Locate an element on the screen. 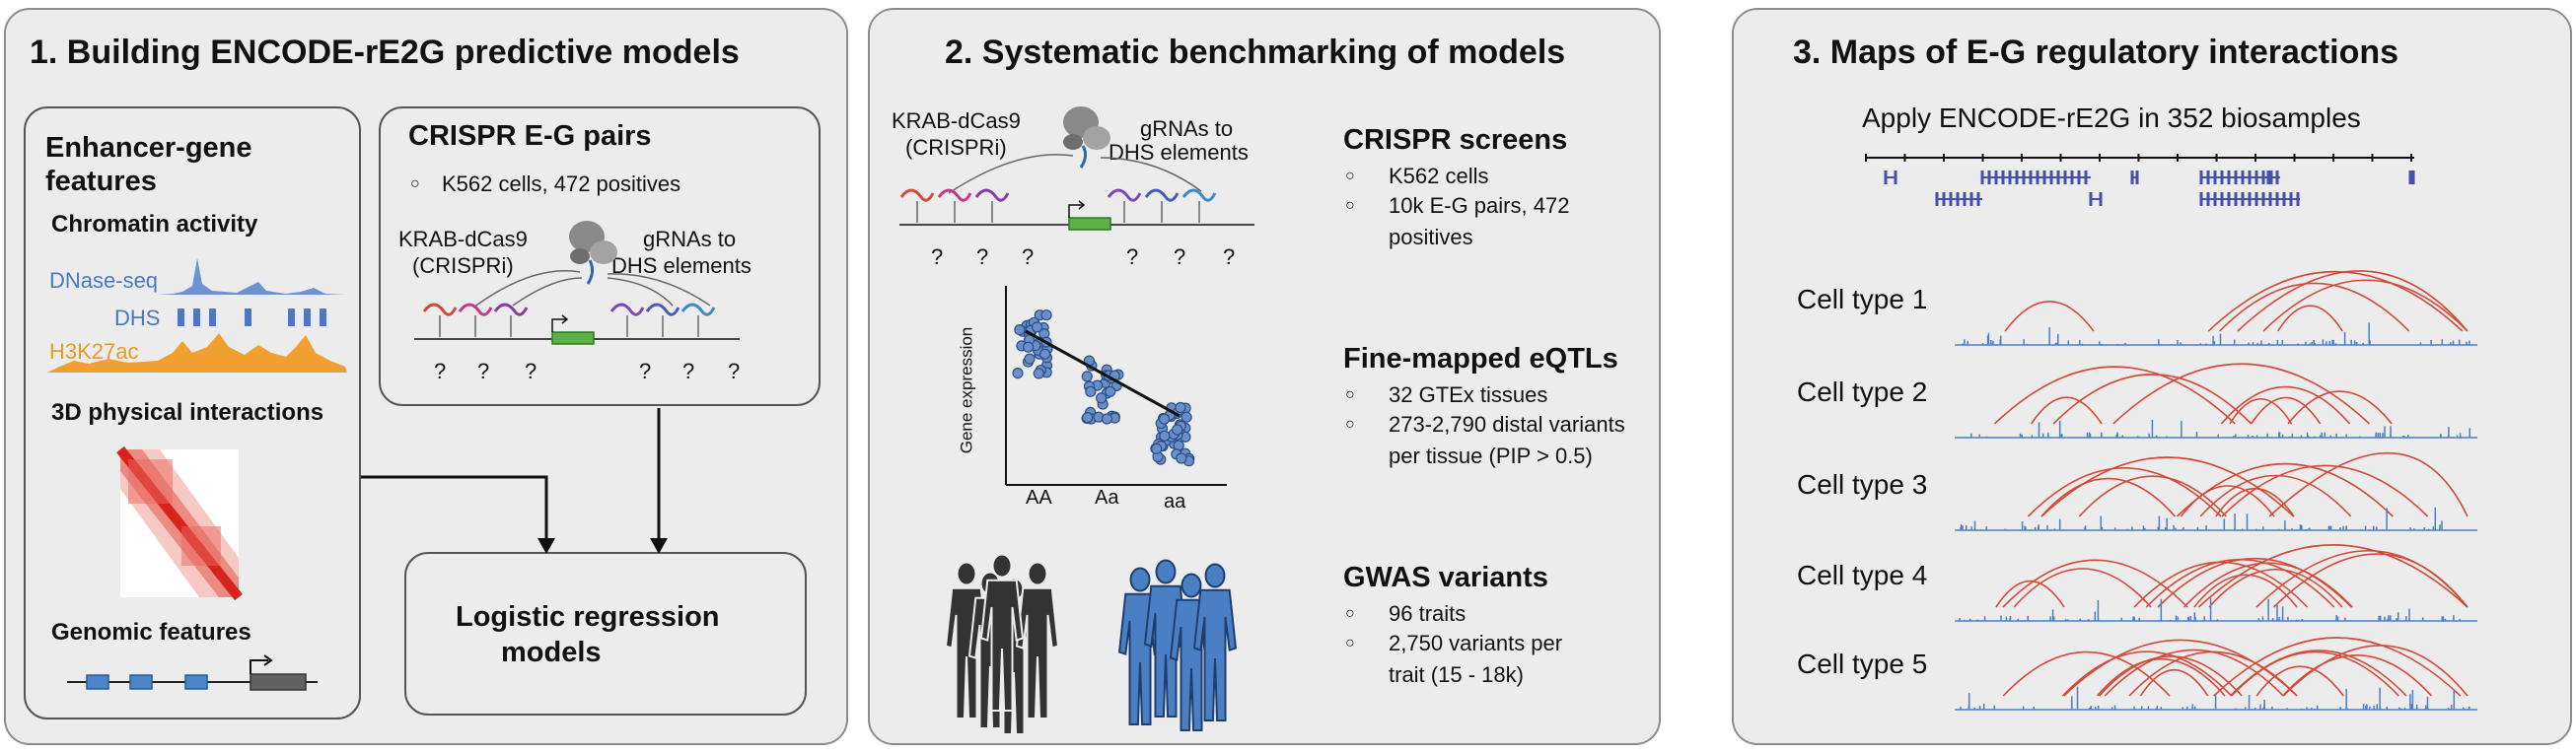  dhs-elements-label: DHS elements is located at coordinates (681, 265).